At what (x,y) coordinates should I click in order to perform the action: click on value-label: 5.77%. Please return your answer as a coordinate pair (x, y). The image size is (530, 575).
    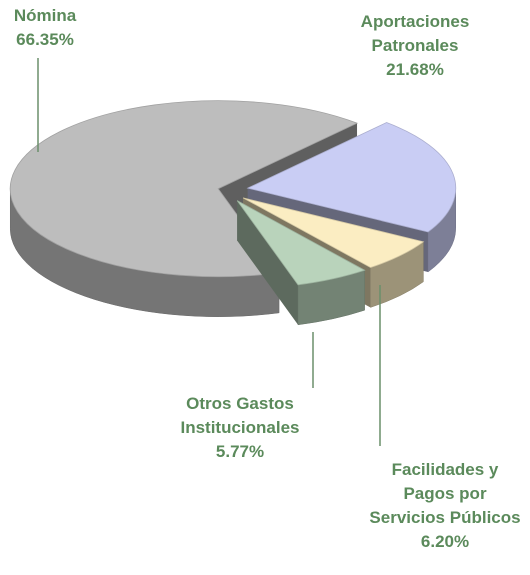
    Looking at the image, I should click on (240, 451).